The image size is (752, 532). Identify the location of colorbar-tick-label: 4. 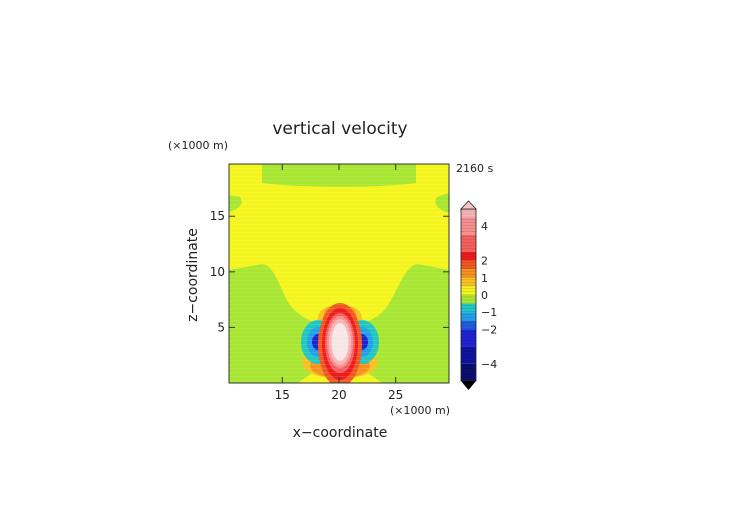
(484, 226).